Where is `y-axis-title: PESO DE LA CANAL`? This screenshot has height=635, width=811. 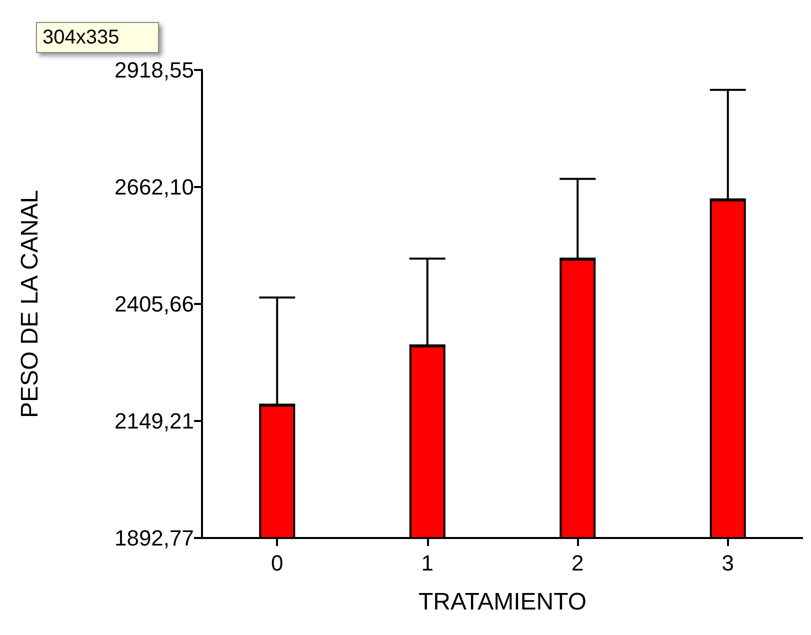 y-axis-title: PESO DE LA CANAL is located at coordinates (30, 304).